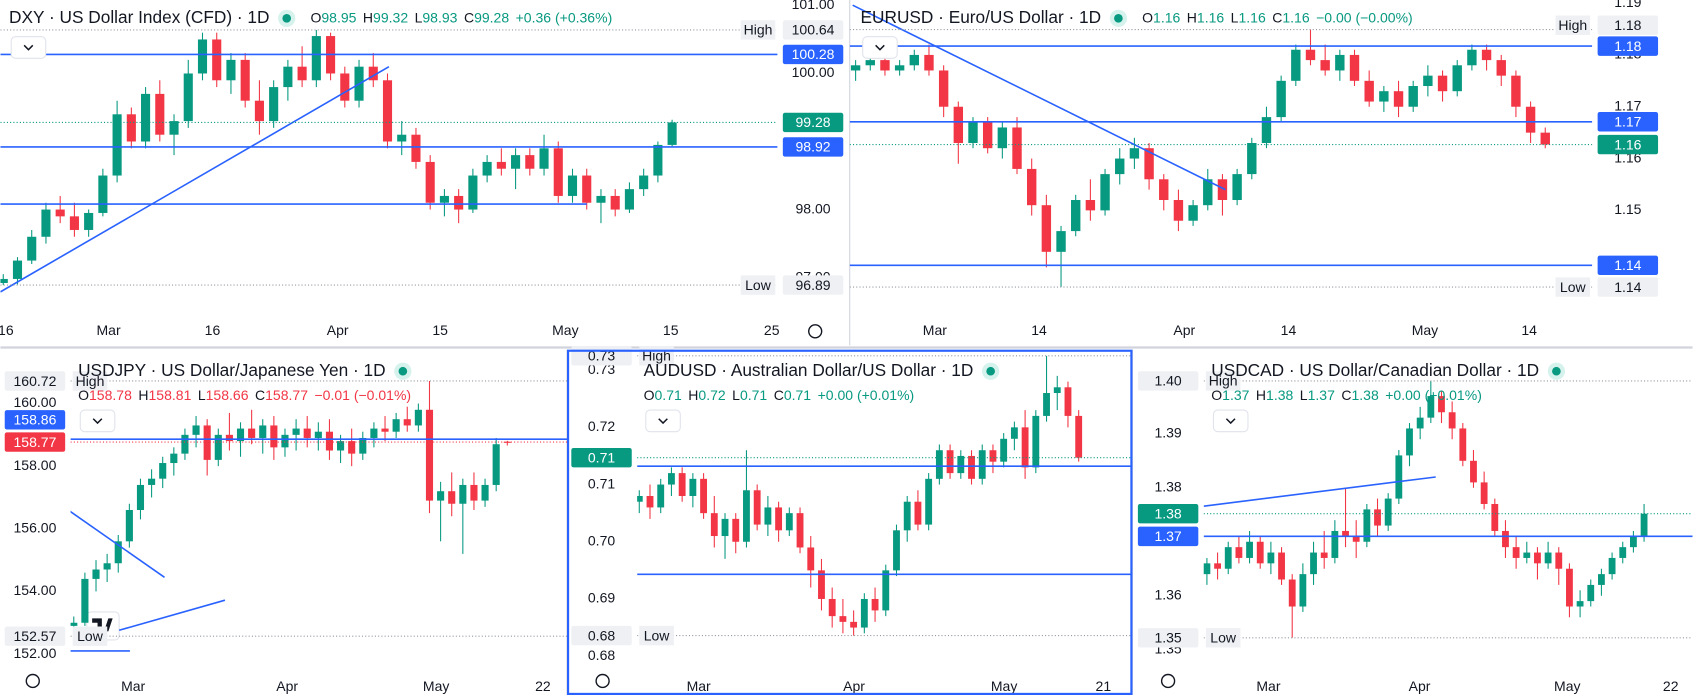 Image resolution: width=1693 pixels, height=695 pixels. I want to click on y-tick-label: 0.71, so click(601, 483).